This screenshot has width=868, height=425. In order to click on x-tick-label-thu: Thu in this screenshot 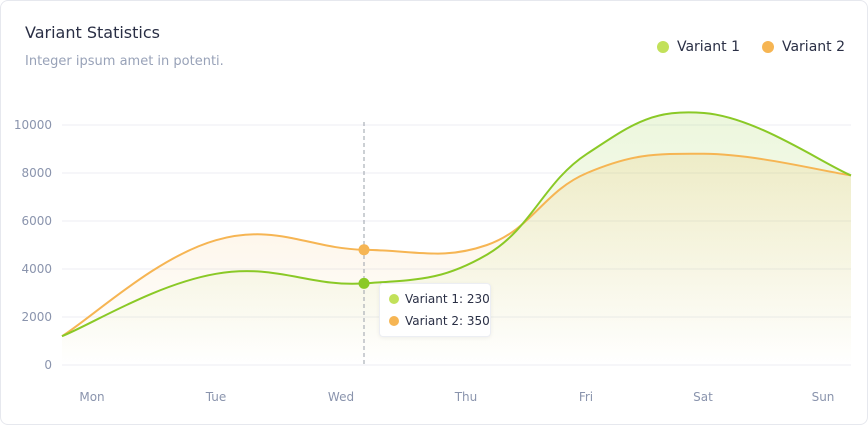, I will do `click(466, 397)`.